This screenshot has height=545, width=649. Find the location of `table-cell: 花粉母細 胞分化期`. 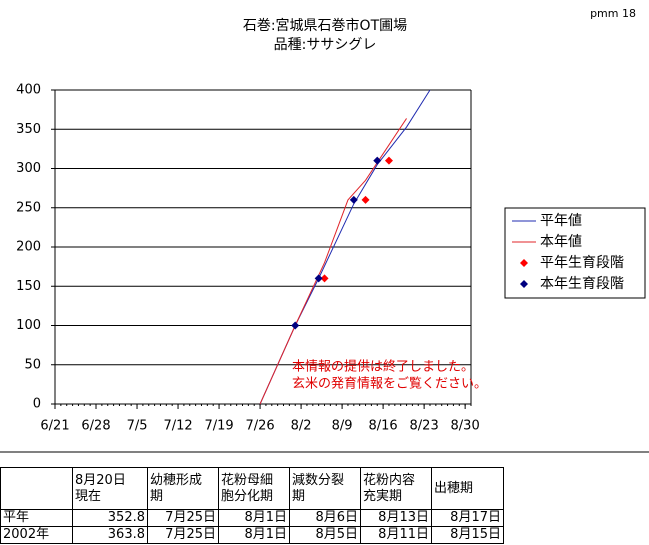

table-cell: 花粉母細 胞分化期 is located at coordinates (254, 488).